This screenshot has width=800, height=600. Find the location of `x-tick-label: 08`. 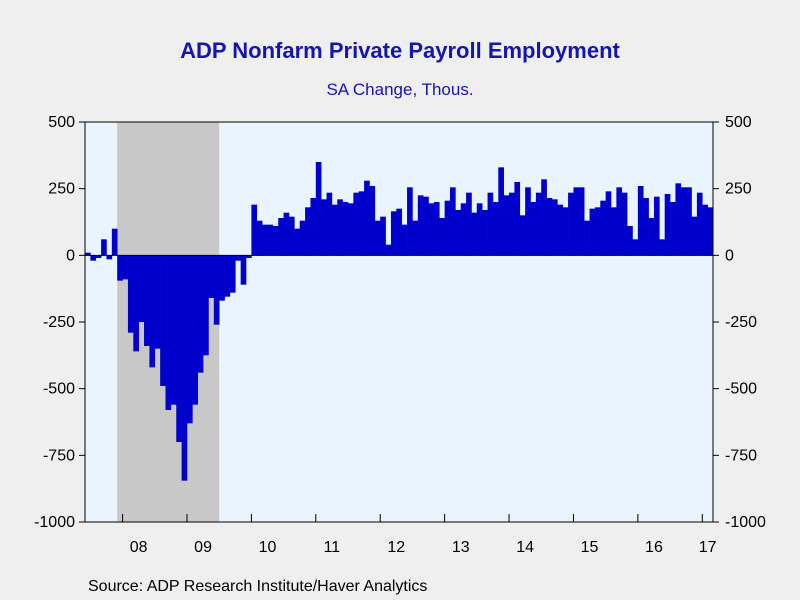

x-tick-label: 08 is located at coordinates (139, 547).